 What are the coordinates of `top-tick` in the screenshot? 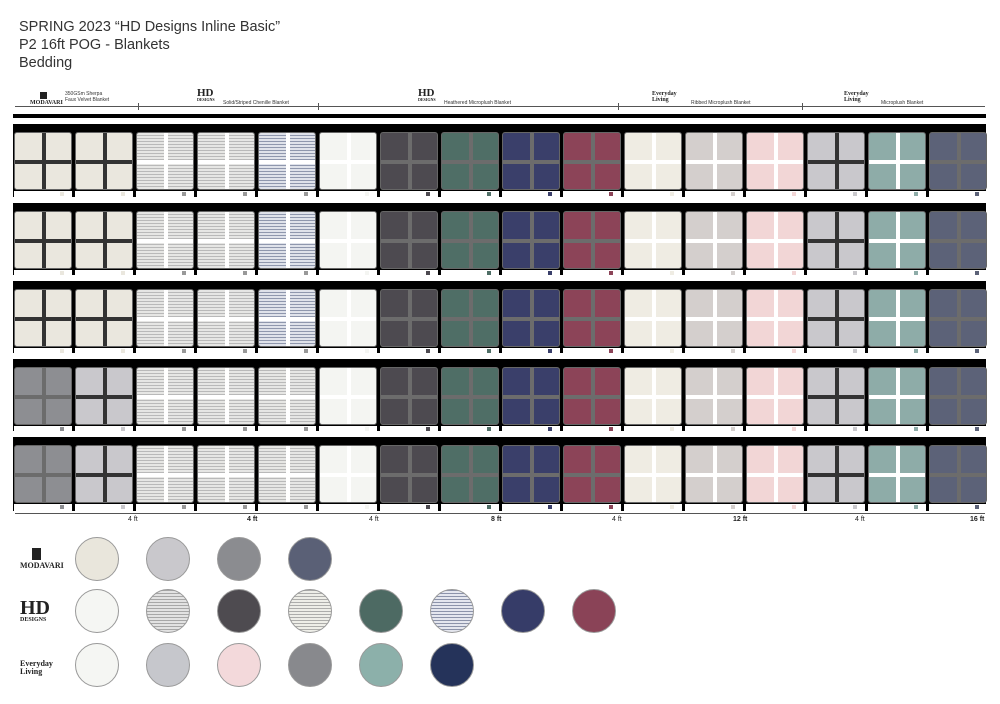 It's located at (802, 106).